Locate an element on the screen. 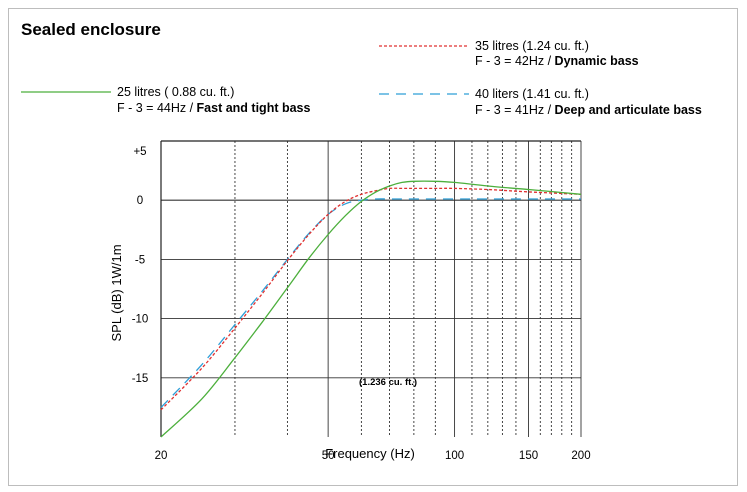 Image resolution: width=747 pixels, height=492 pixels. x-tick-label: 50 is located at coordinates (328, 456).